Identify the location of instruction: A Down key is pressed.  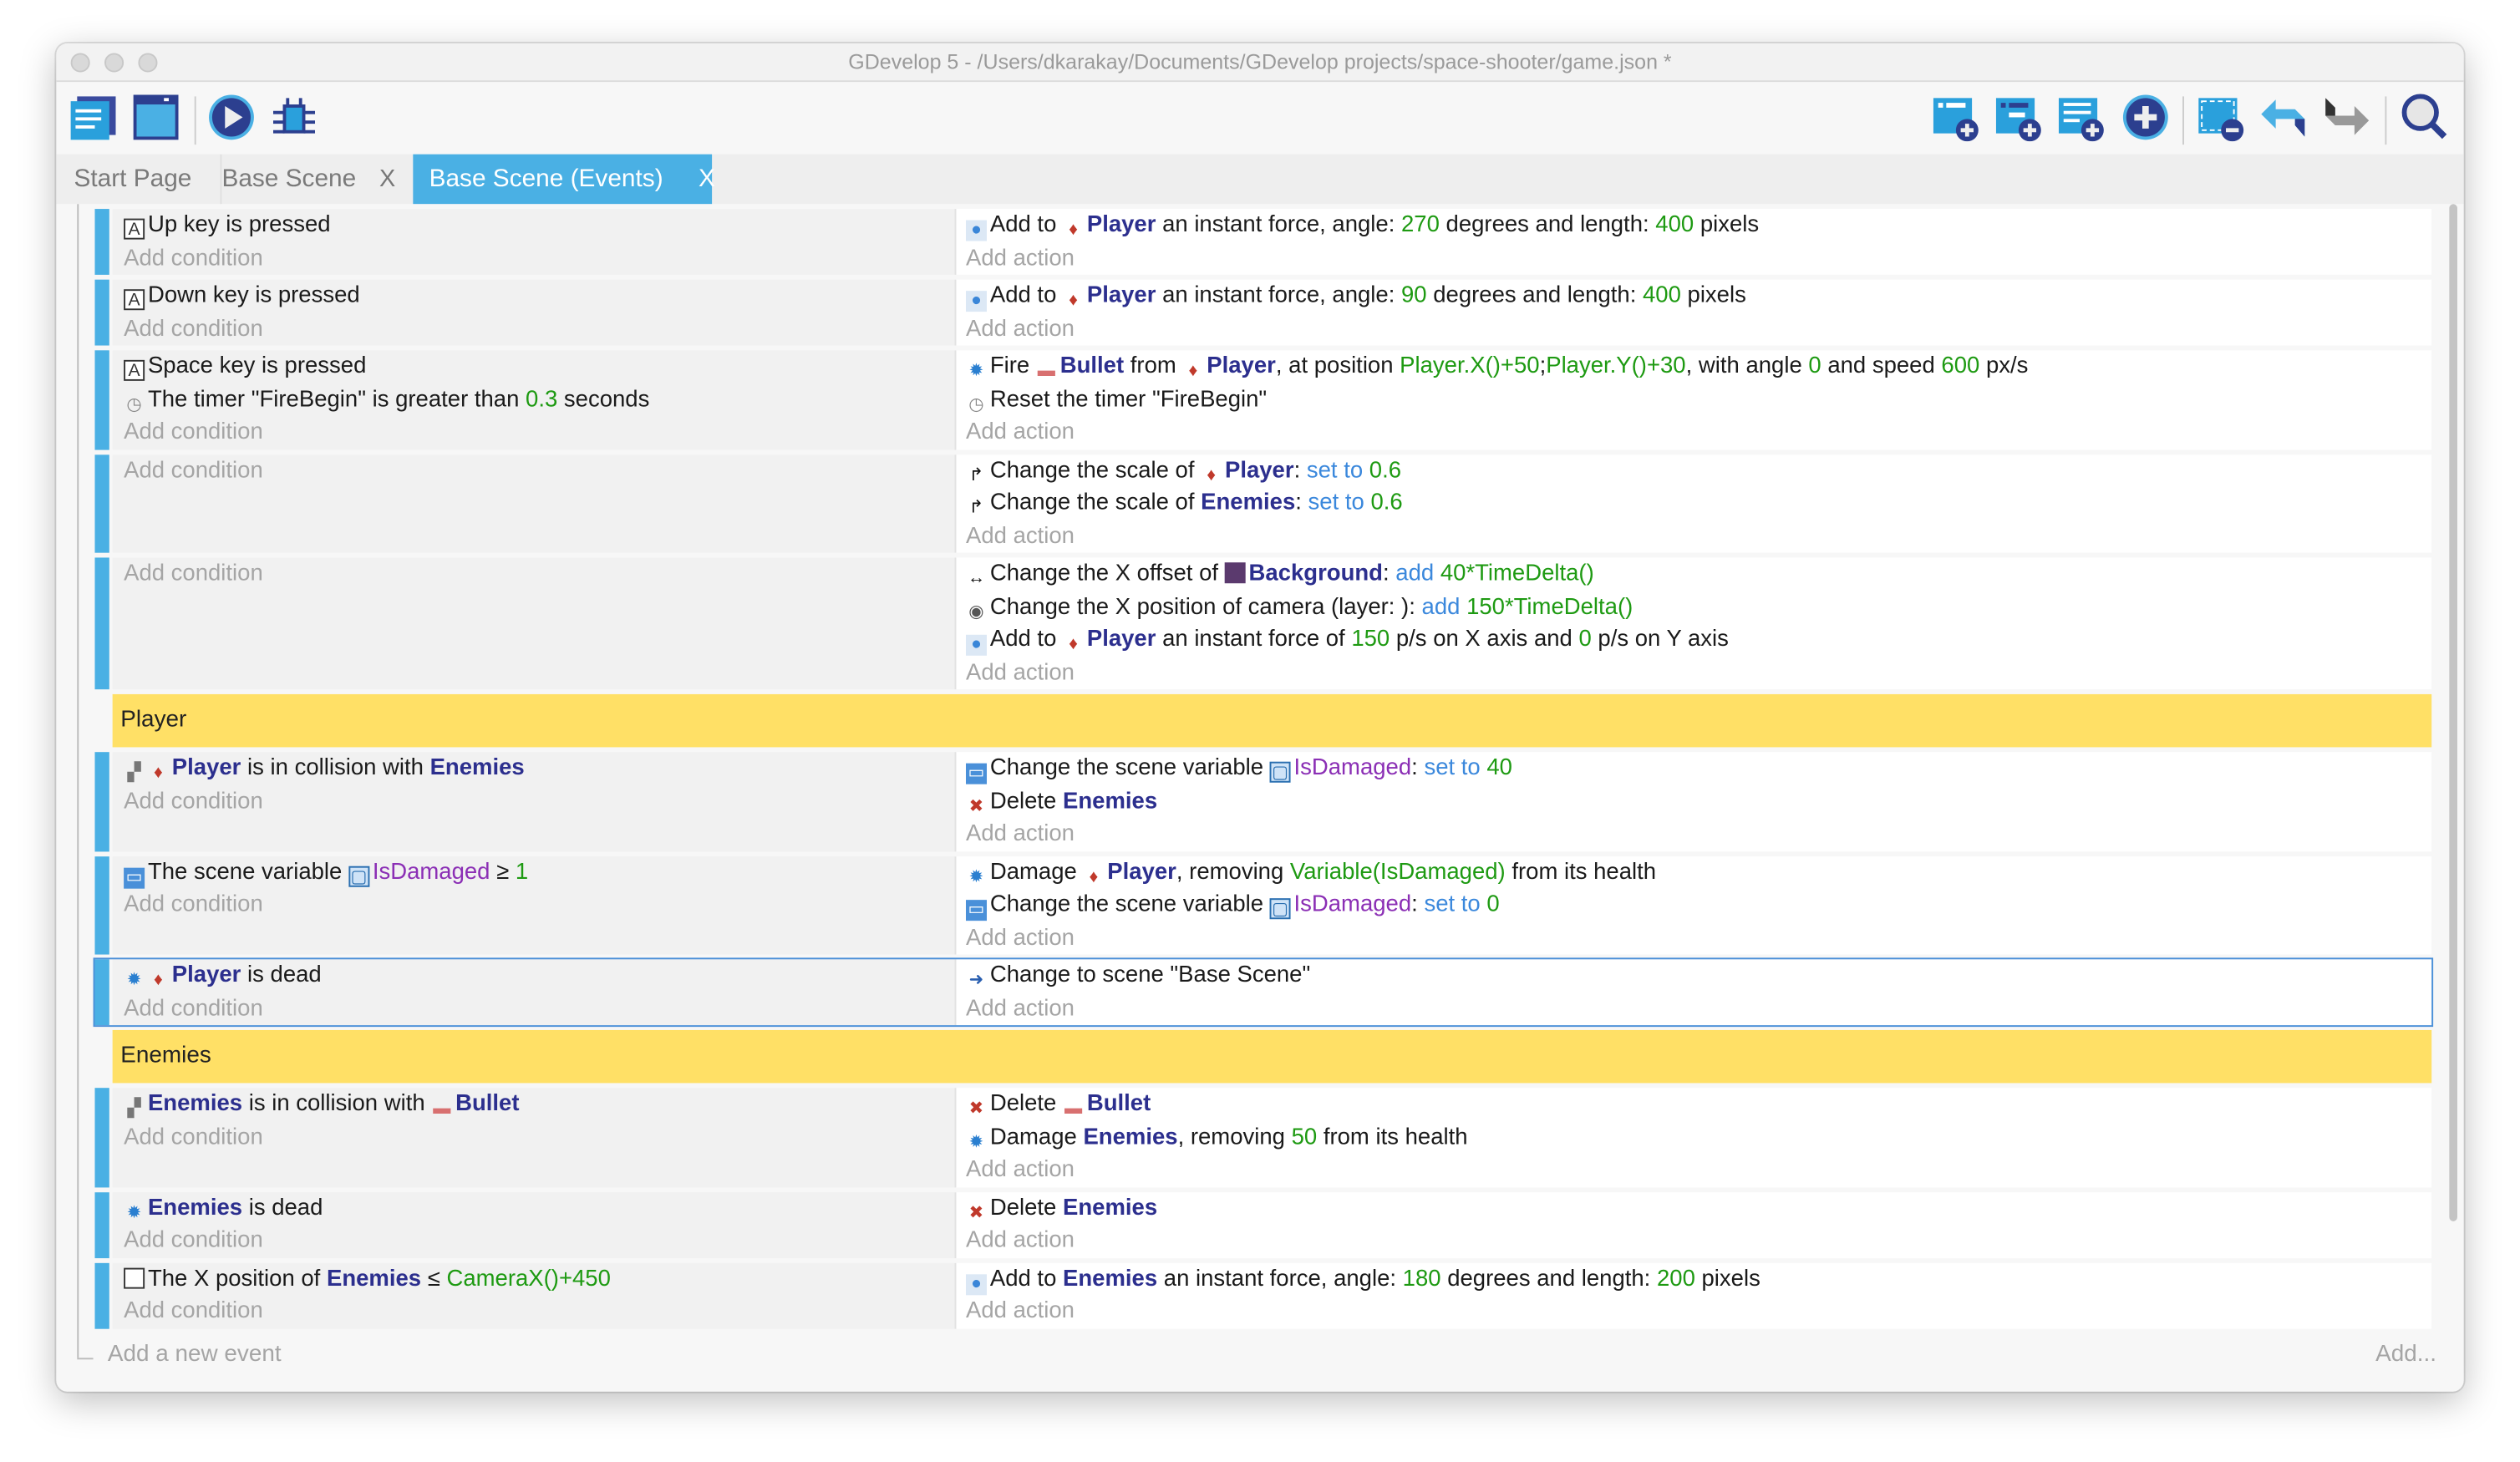
(539, 296).